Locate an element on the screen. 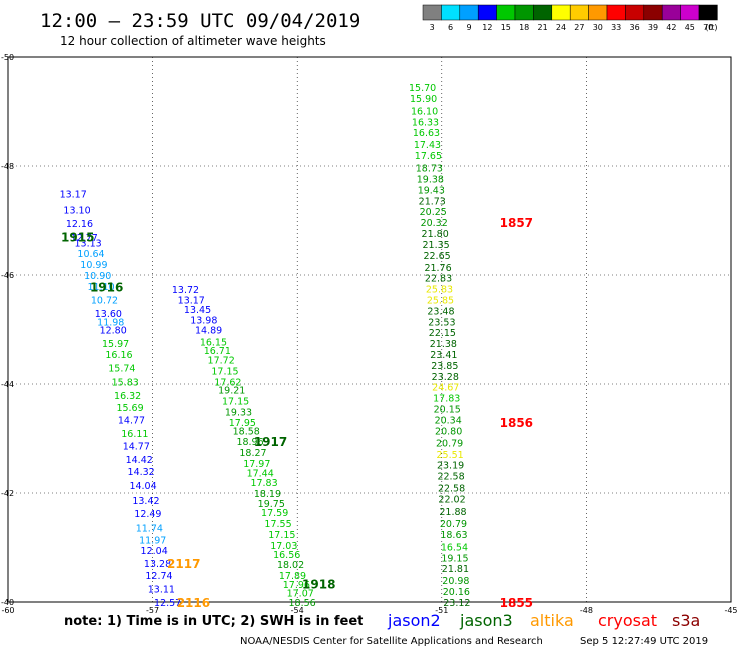  colorbar-legend: 3 6 9 12 15 18 21 24 27 30 33 36 39 42 45 70(ft) is located at coordinates (570, 18).